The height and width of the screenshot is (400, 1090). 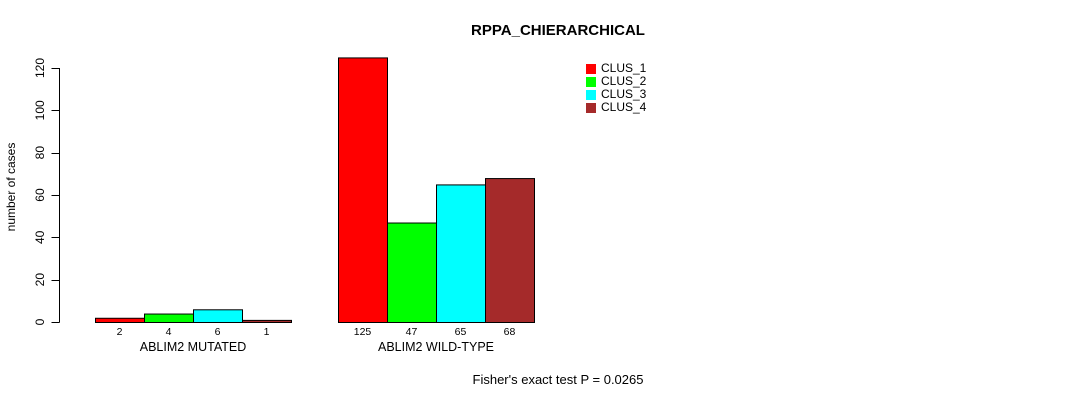 I want to click on chart-title: RPPA_CHIERARCHICAL, so click(x=558, y=30).